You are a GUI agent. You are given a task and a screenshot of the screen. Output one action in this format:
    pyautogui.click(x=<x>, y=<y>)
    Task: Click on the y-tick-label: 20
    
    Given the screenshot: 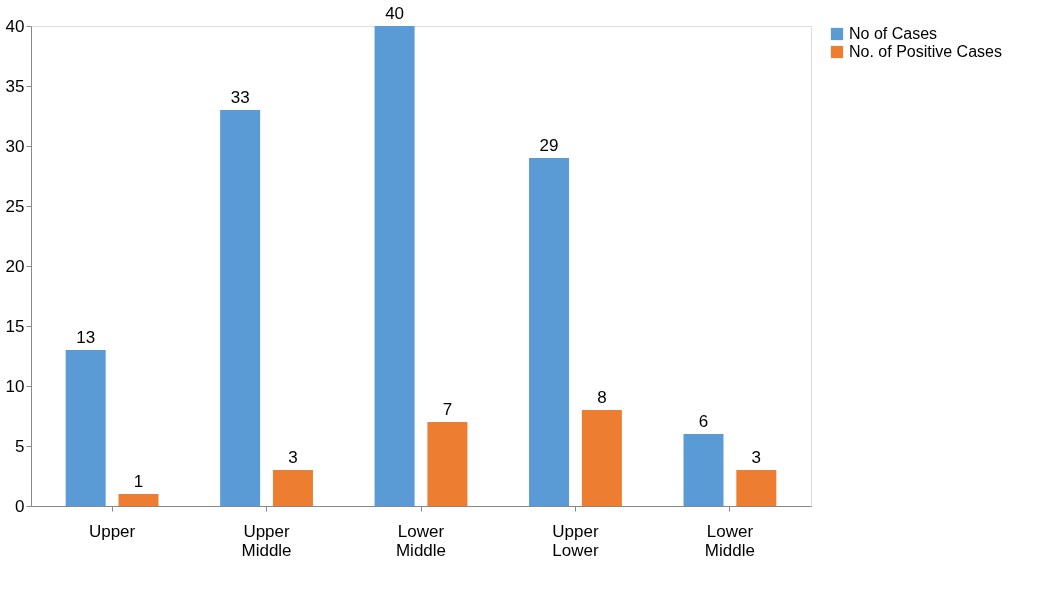 What is the action you would take?
    pyautogui.click(x=15, y=266)
    